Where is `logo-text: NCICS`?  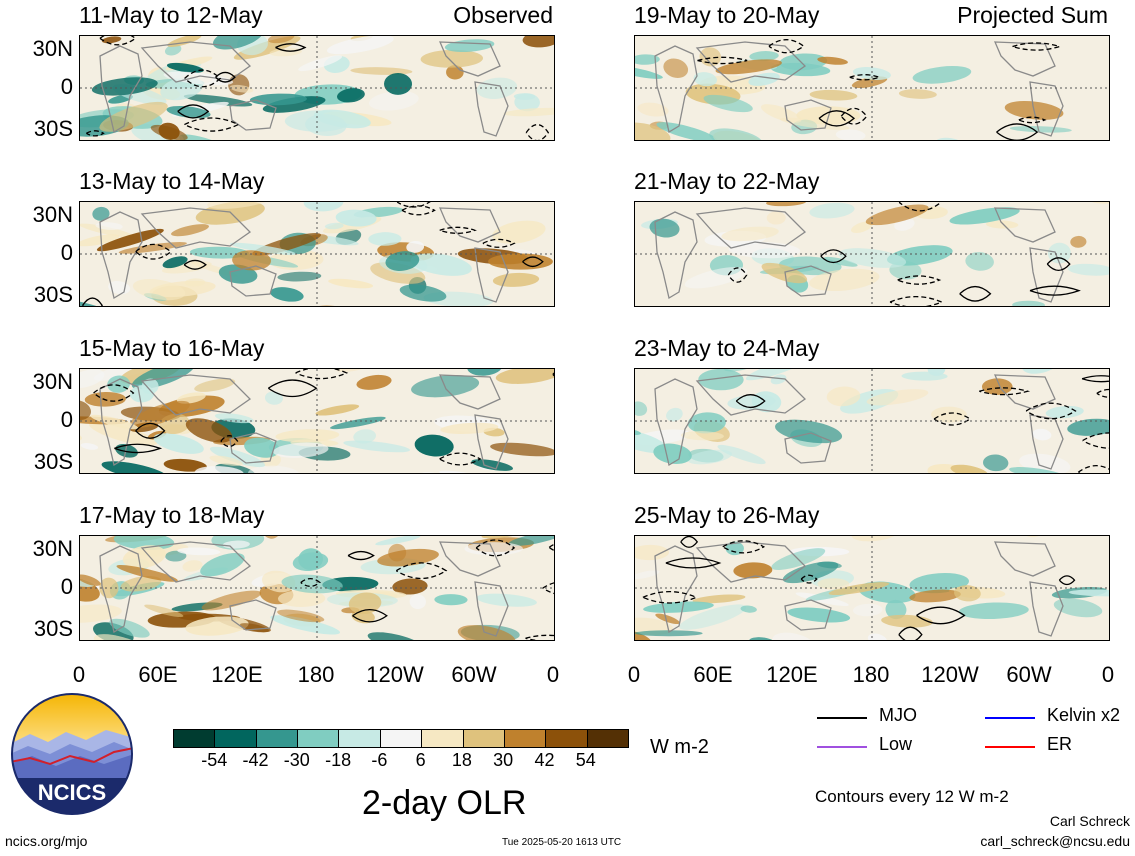
logo-text: NCICS is located at coordinates (72, 792).